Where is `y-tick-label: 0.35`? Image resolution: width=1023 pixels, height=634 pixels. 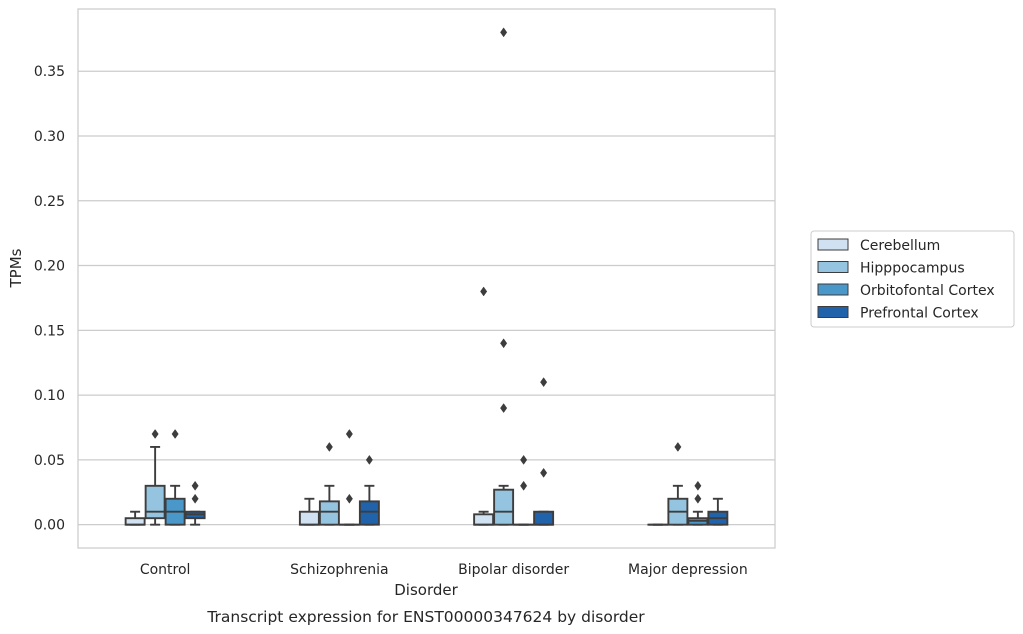
y-tick-label: 0.35 is located at coordinates (49, 72).